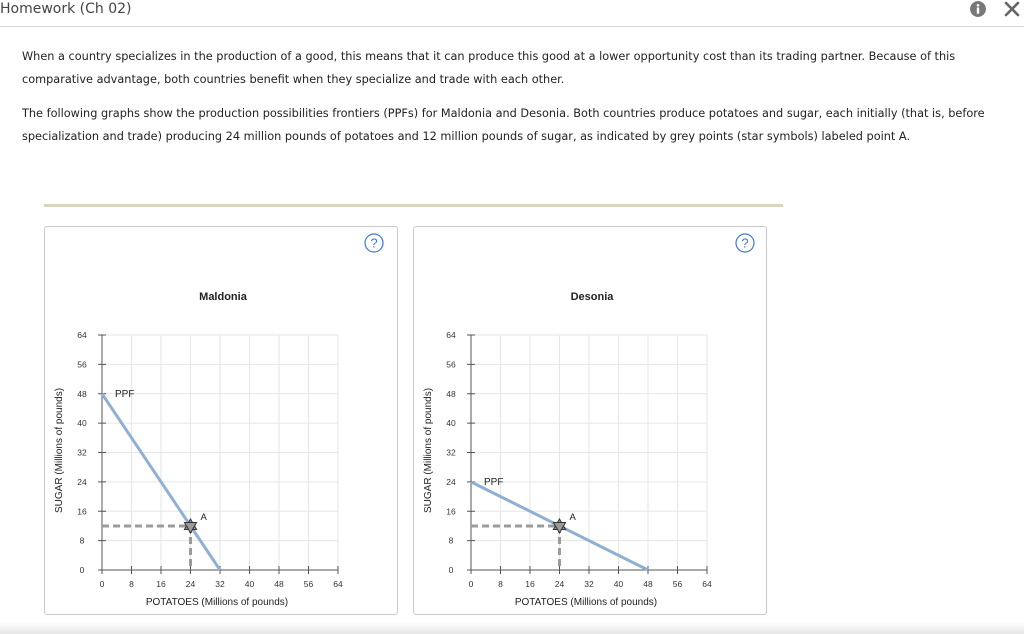 The height and width of the screenshot is (634, 1024). I want to click on chart-title: Maldonia, so click(223, 297).